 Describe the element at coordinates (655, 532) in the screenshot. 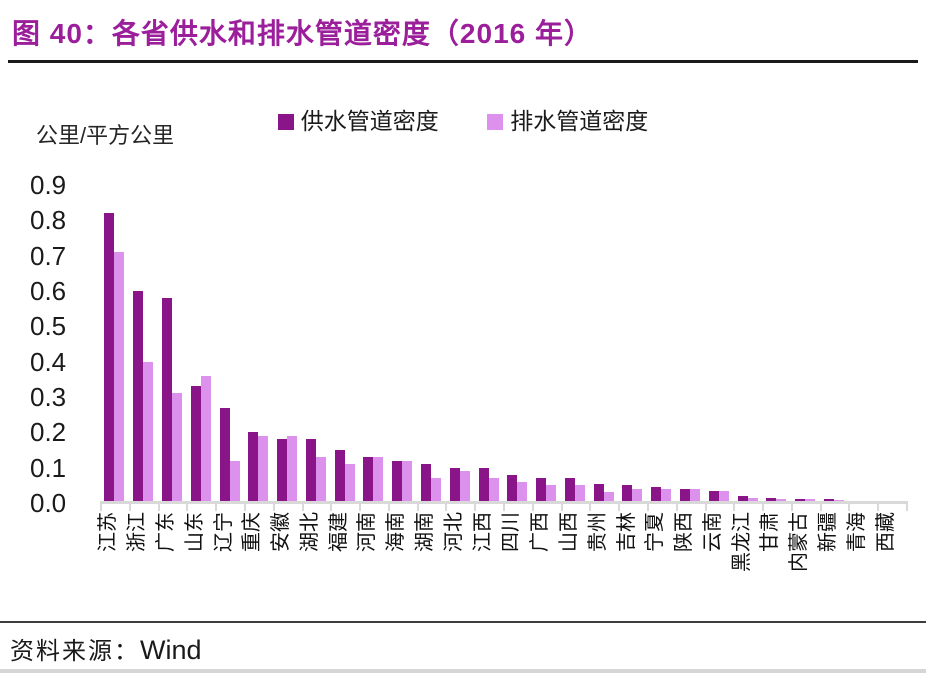

I see `x-tick-label: 宁夏` at that location.